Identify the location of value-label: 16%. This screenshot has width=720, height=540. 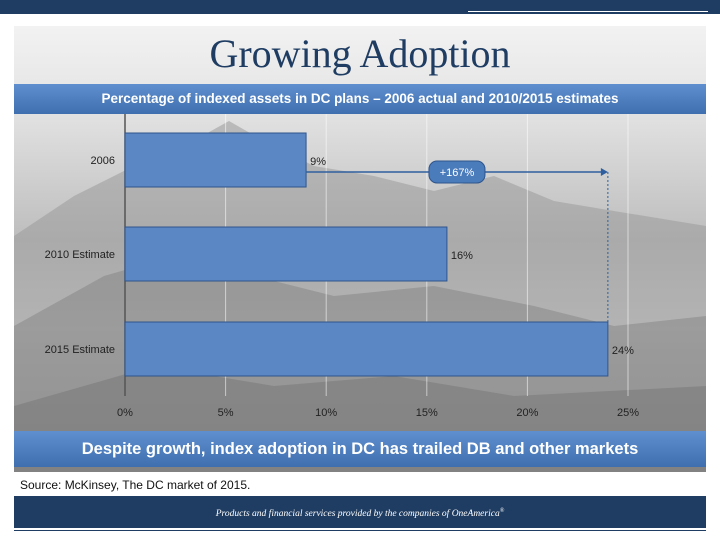
(462, 256).